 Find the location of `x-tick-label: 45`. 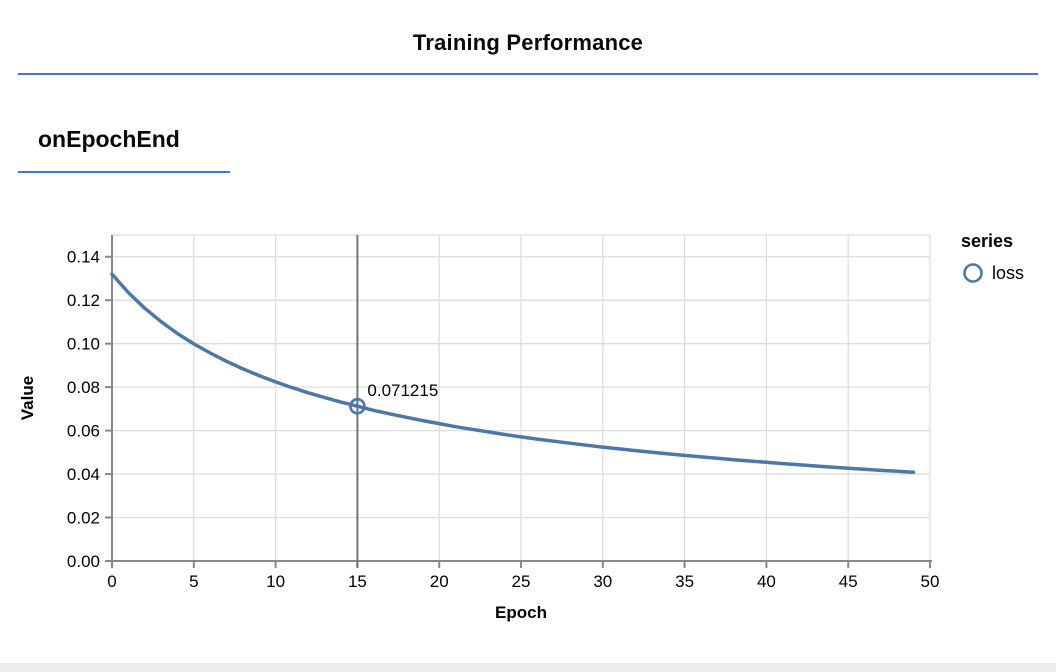

x-tick-label: 45 is located at coordinates (848, 581).